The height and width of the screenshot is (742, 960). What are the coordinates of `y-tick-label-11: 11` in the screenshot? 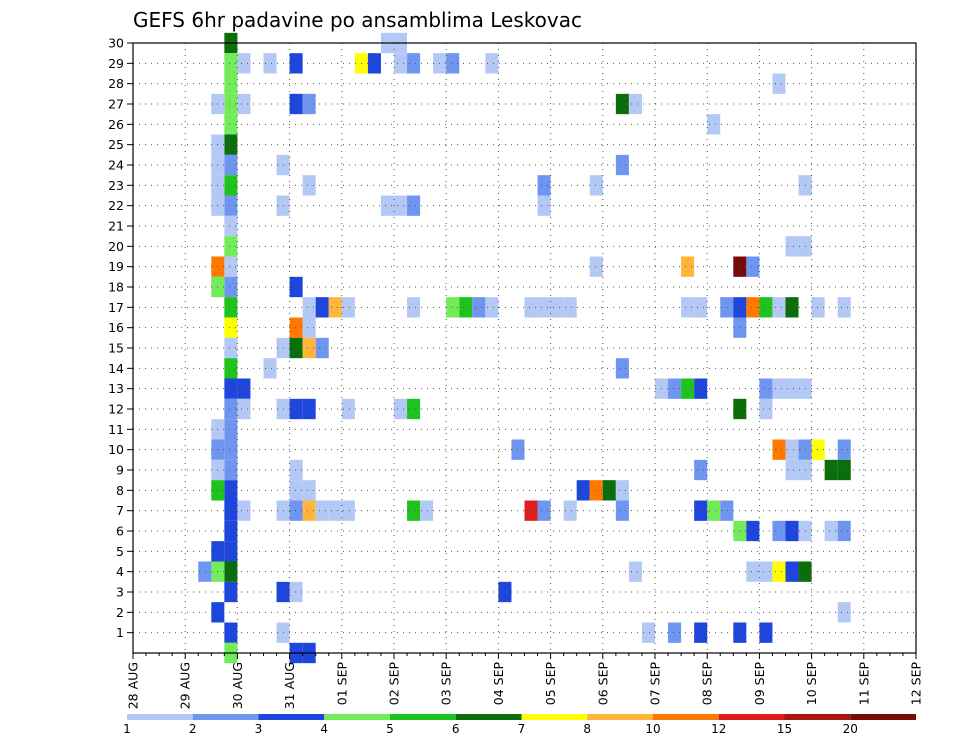 It's located at (116, 429).